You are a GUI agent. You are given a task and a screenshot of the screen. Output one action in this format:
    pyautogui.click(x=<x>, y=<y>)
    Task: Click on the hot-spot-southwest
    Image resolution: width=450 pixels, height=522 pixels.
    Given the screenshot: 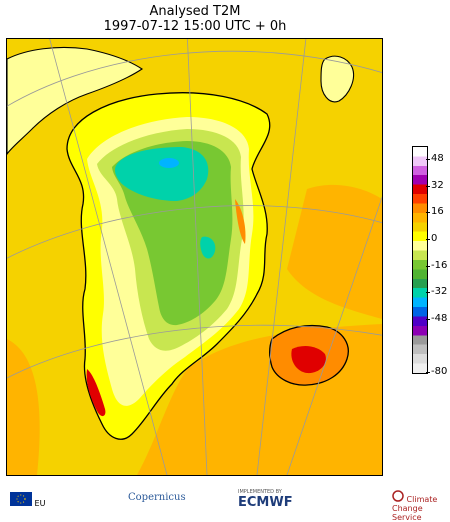 What is the action you would take?
    pyautogui.click(x=96, y=393)
    